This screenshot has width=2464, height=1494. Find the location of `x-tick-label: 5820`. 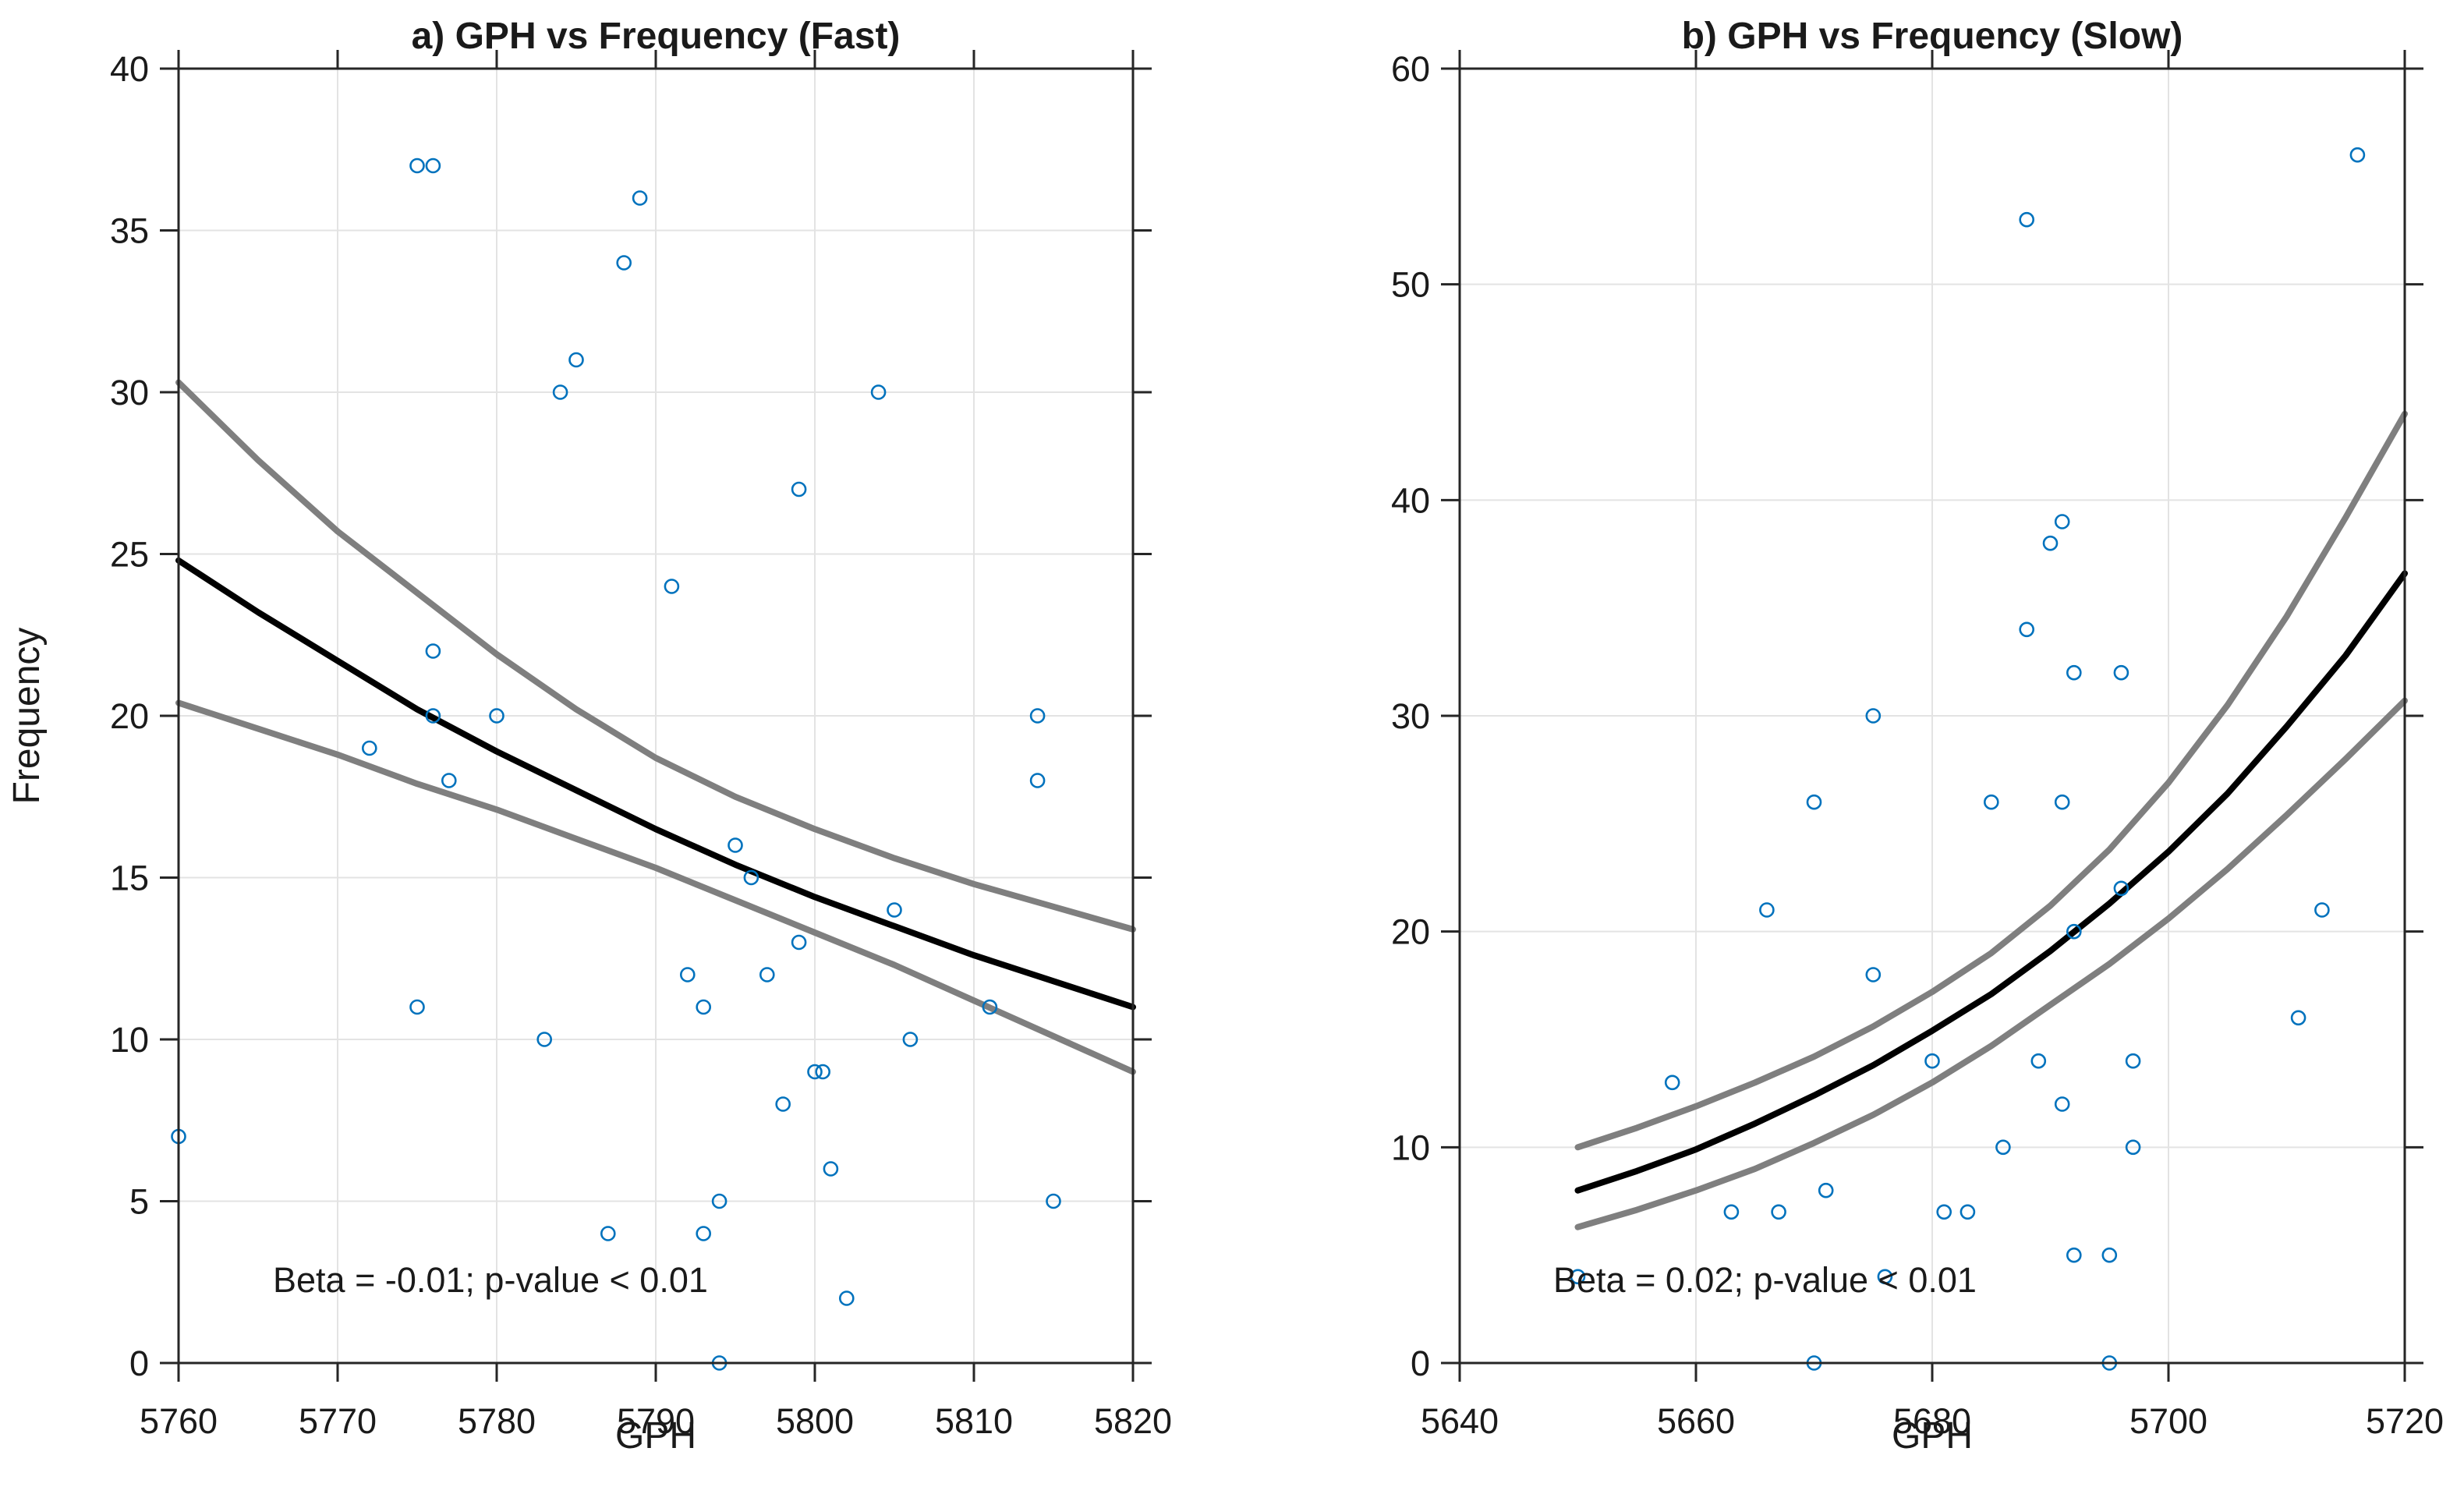

x-tick-label: 5820 is located at coordinates (1133, 1421).